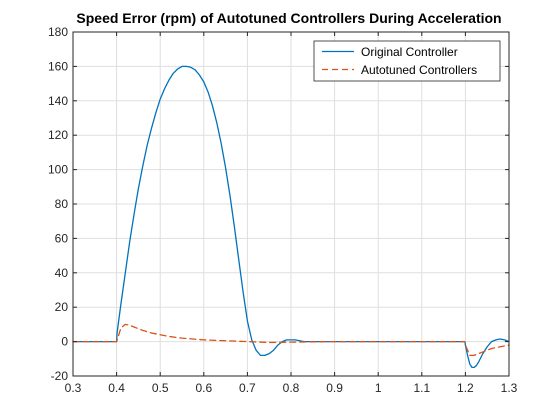 The image size is (560, 420). I want to click on y-tick-label: 100, so click(58, 170).